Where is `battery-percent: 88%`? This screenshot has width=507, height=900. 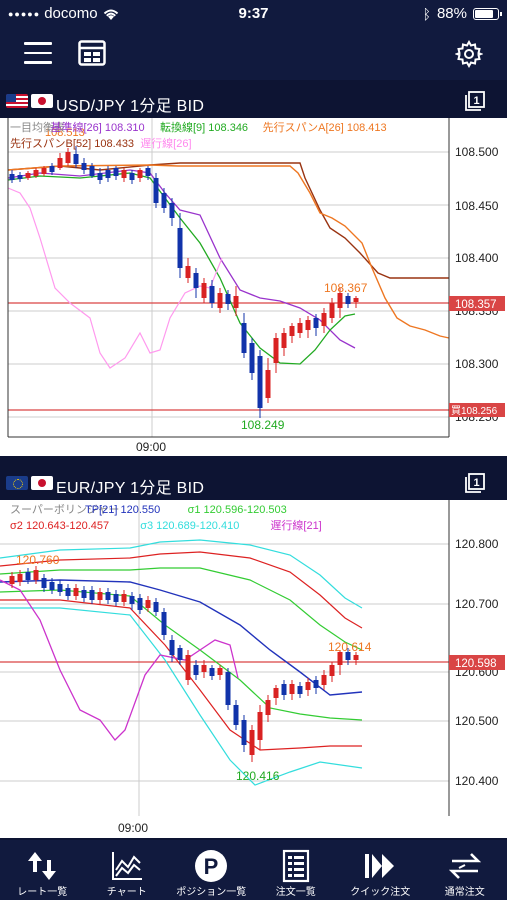
battery-percent: 88% is located at coordinates (451, 13).